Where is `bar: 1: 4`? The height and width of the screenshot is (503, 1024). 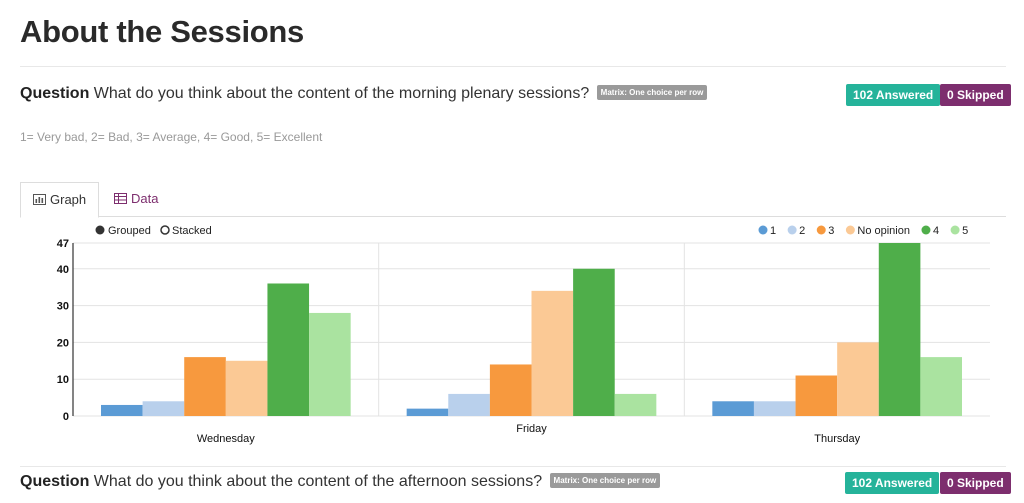 bar: 1: 4 is located at coordinates (733, 408).